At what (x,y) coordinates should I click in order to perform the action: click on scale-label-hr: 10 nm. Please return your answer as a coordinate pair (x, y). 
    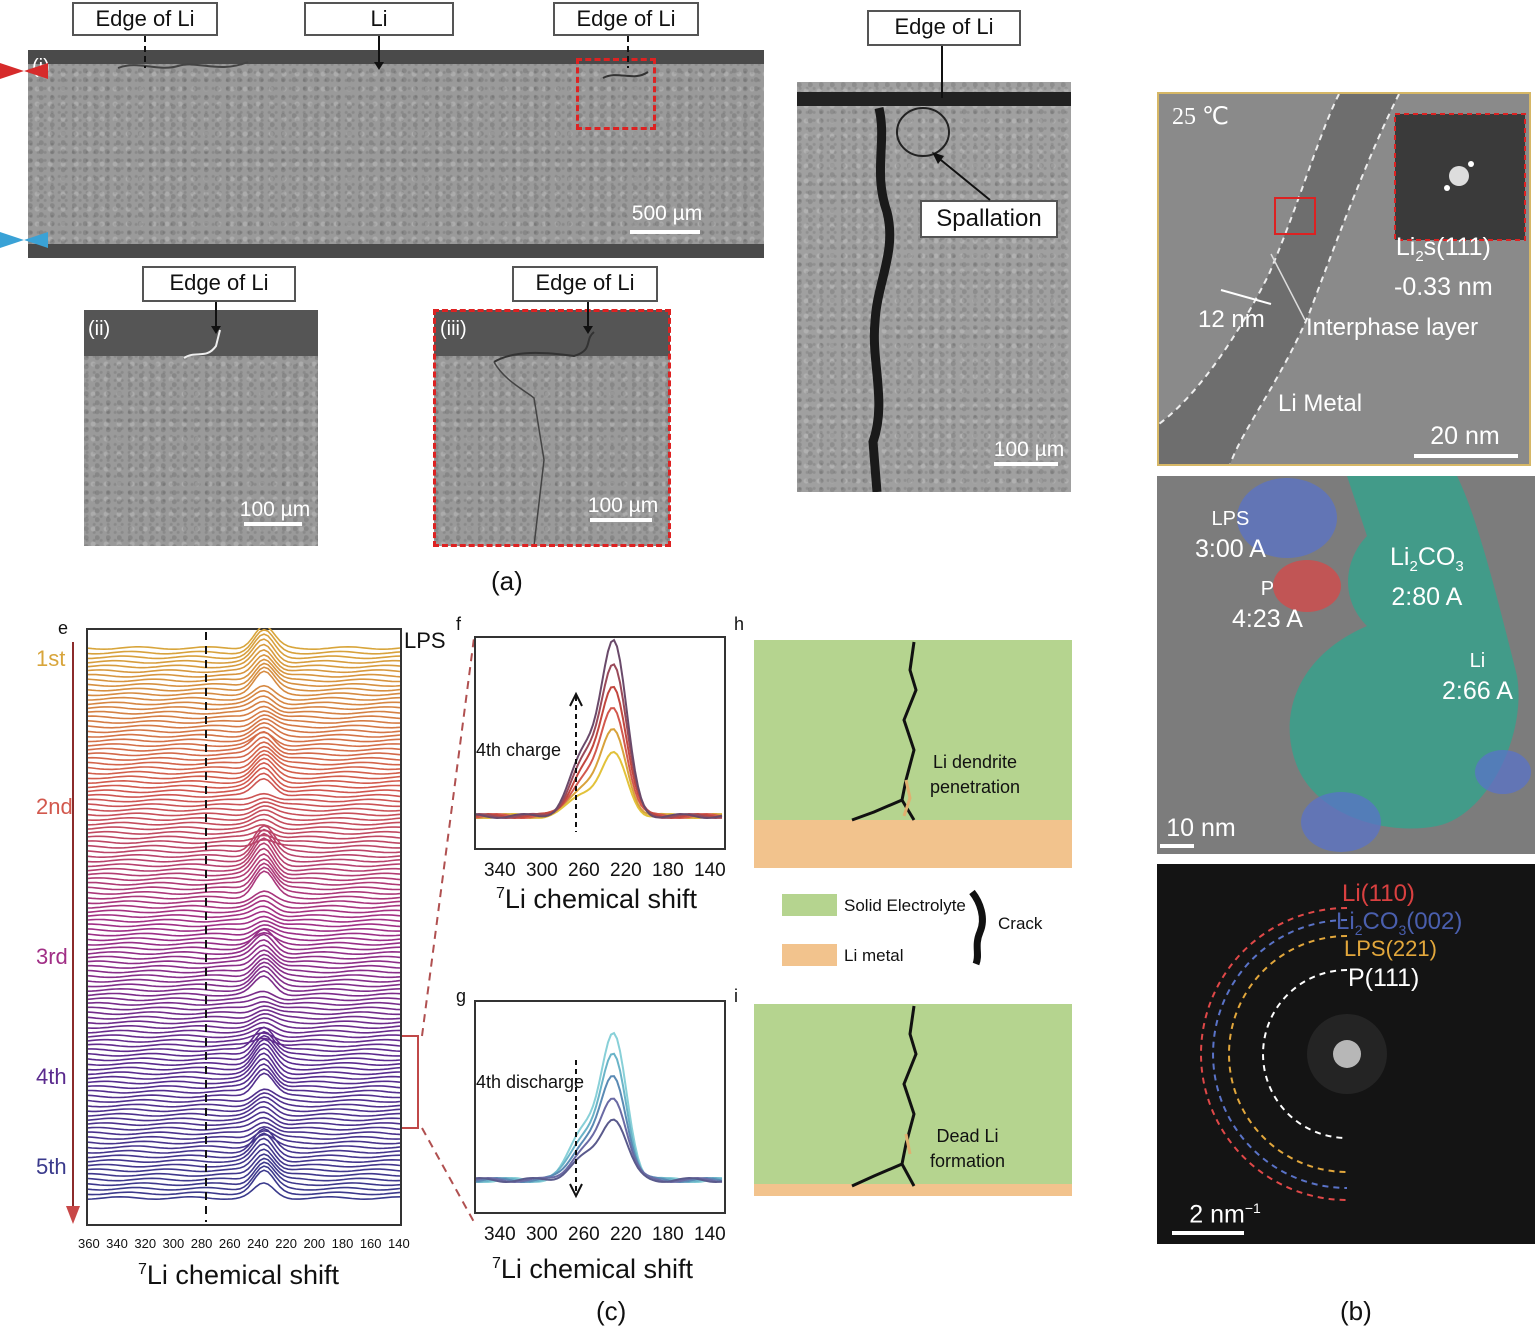
    Looking at the image, I should click on (1201, 828).